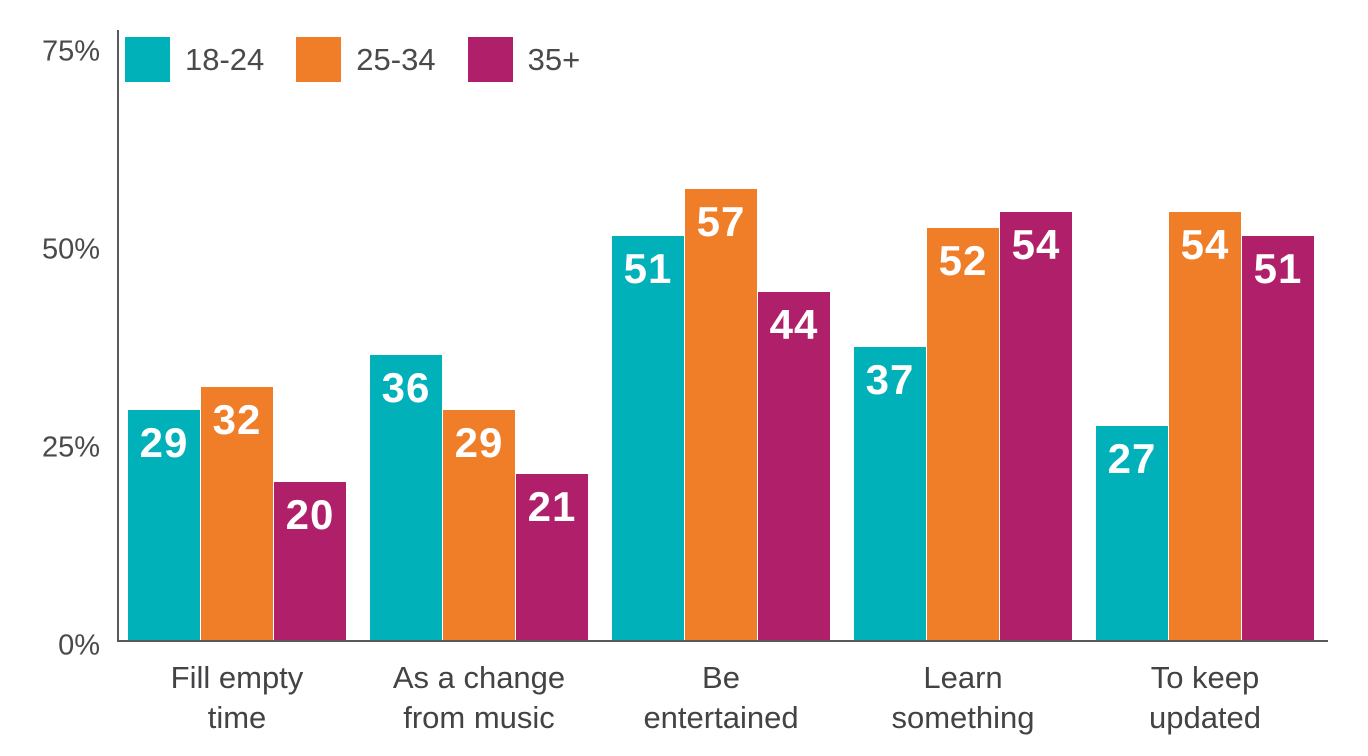  What do you see at coordinates (479, 698) in the screenshot?
I see `x-category-label: As a change from music` at bounding box center [479, 698].